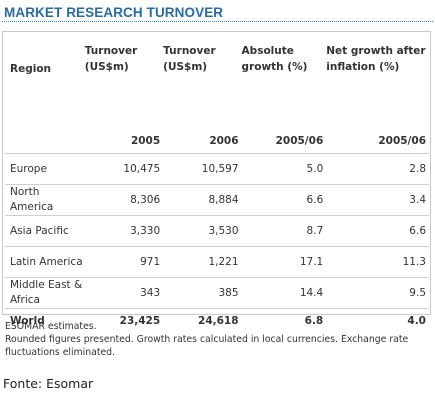  I want to click on title-divider, so click(217, 21).